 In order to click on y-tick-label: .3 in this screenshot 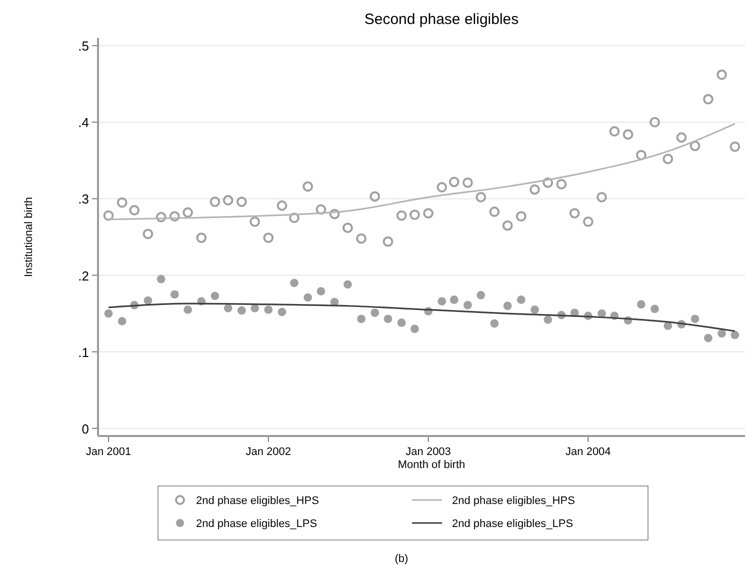, I will do `click(83, 199)`.